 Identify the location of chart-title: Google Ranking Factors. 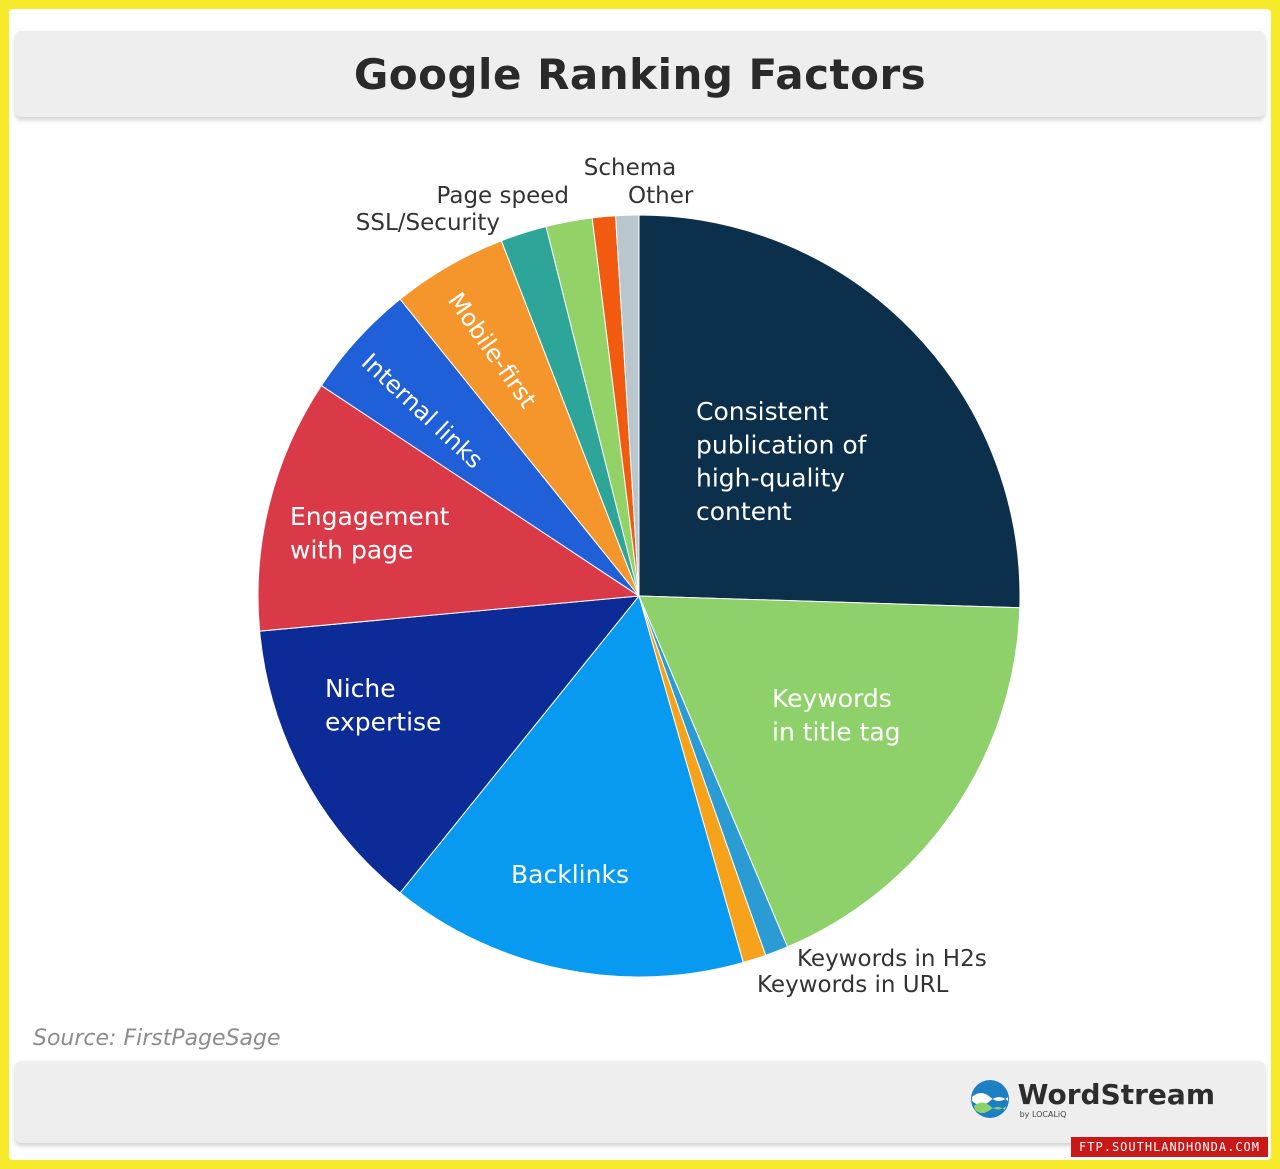
(640, 74).